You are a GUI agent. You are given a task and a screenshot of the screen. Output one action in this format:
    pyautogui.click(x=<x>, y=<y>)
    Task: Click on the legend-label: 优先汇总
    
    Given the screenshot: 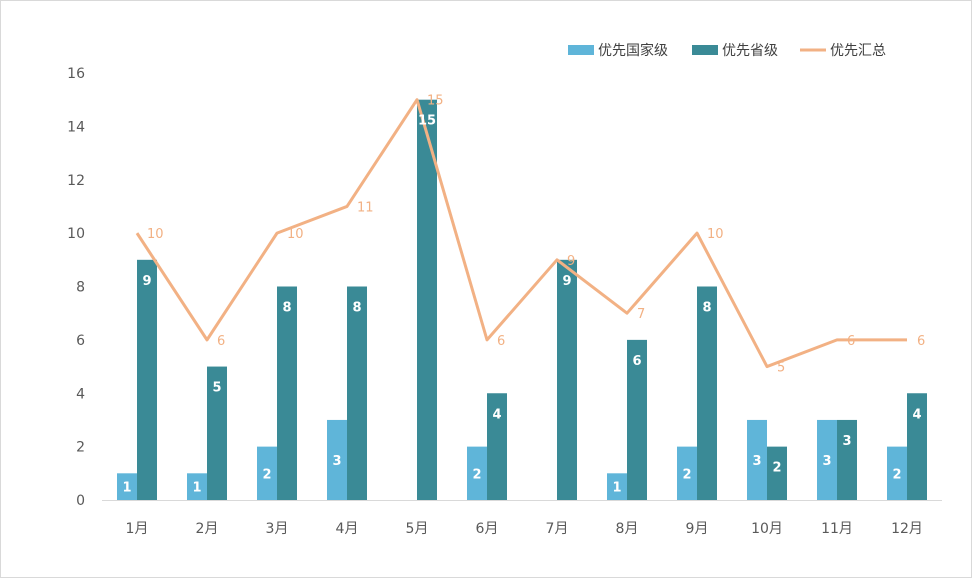 What is the action you would take?
    pyautogui.click(x=858, y=51)
    